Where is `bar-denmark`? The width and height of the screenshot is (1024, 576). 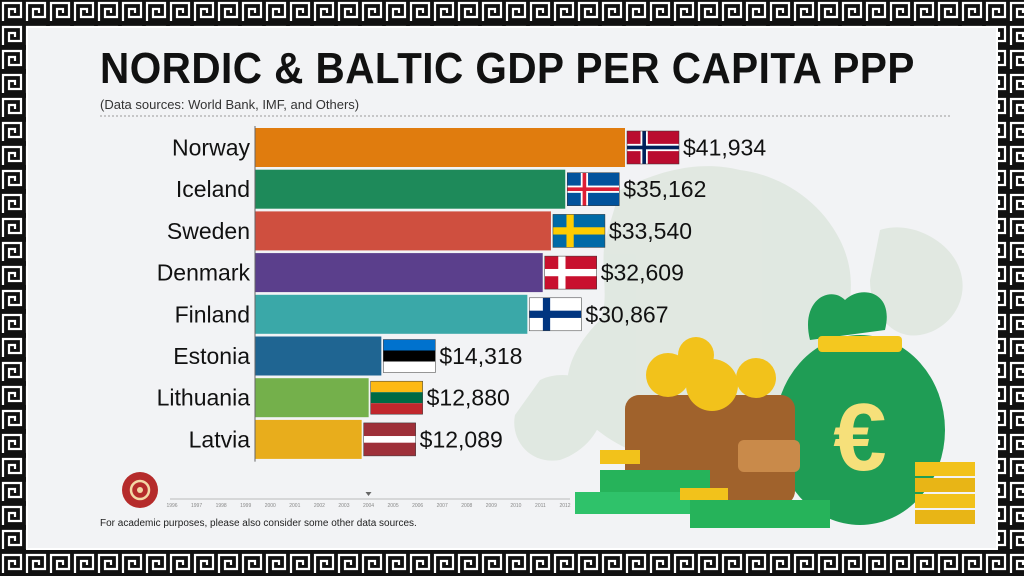 bar-denmark is located at coordinates (399, 273).